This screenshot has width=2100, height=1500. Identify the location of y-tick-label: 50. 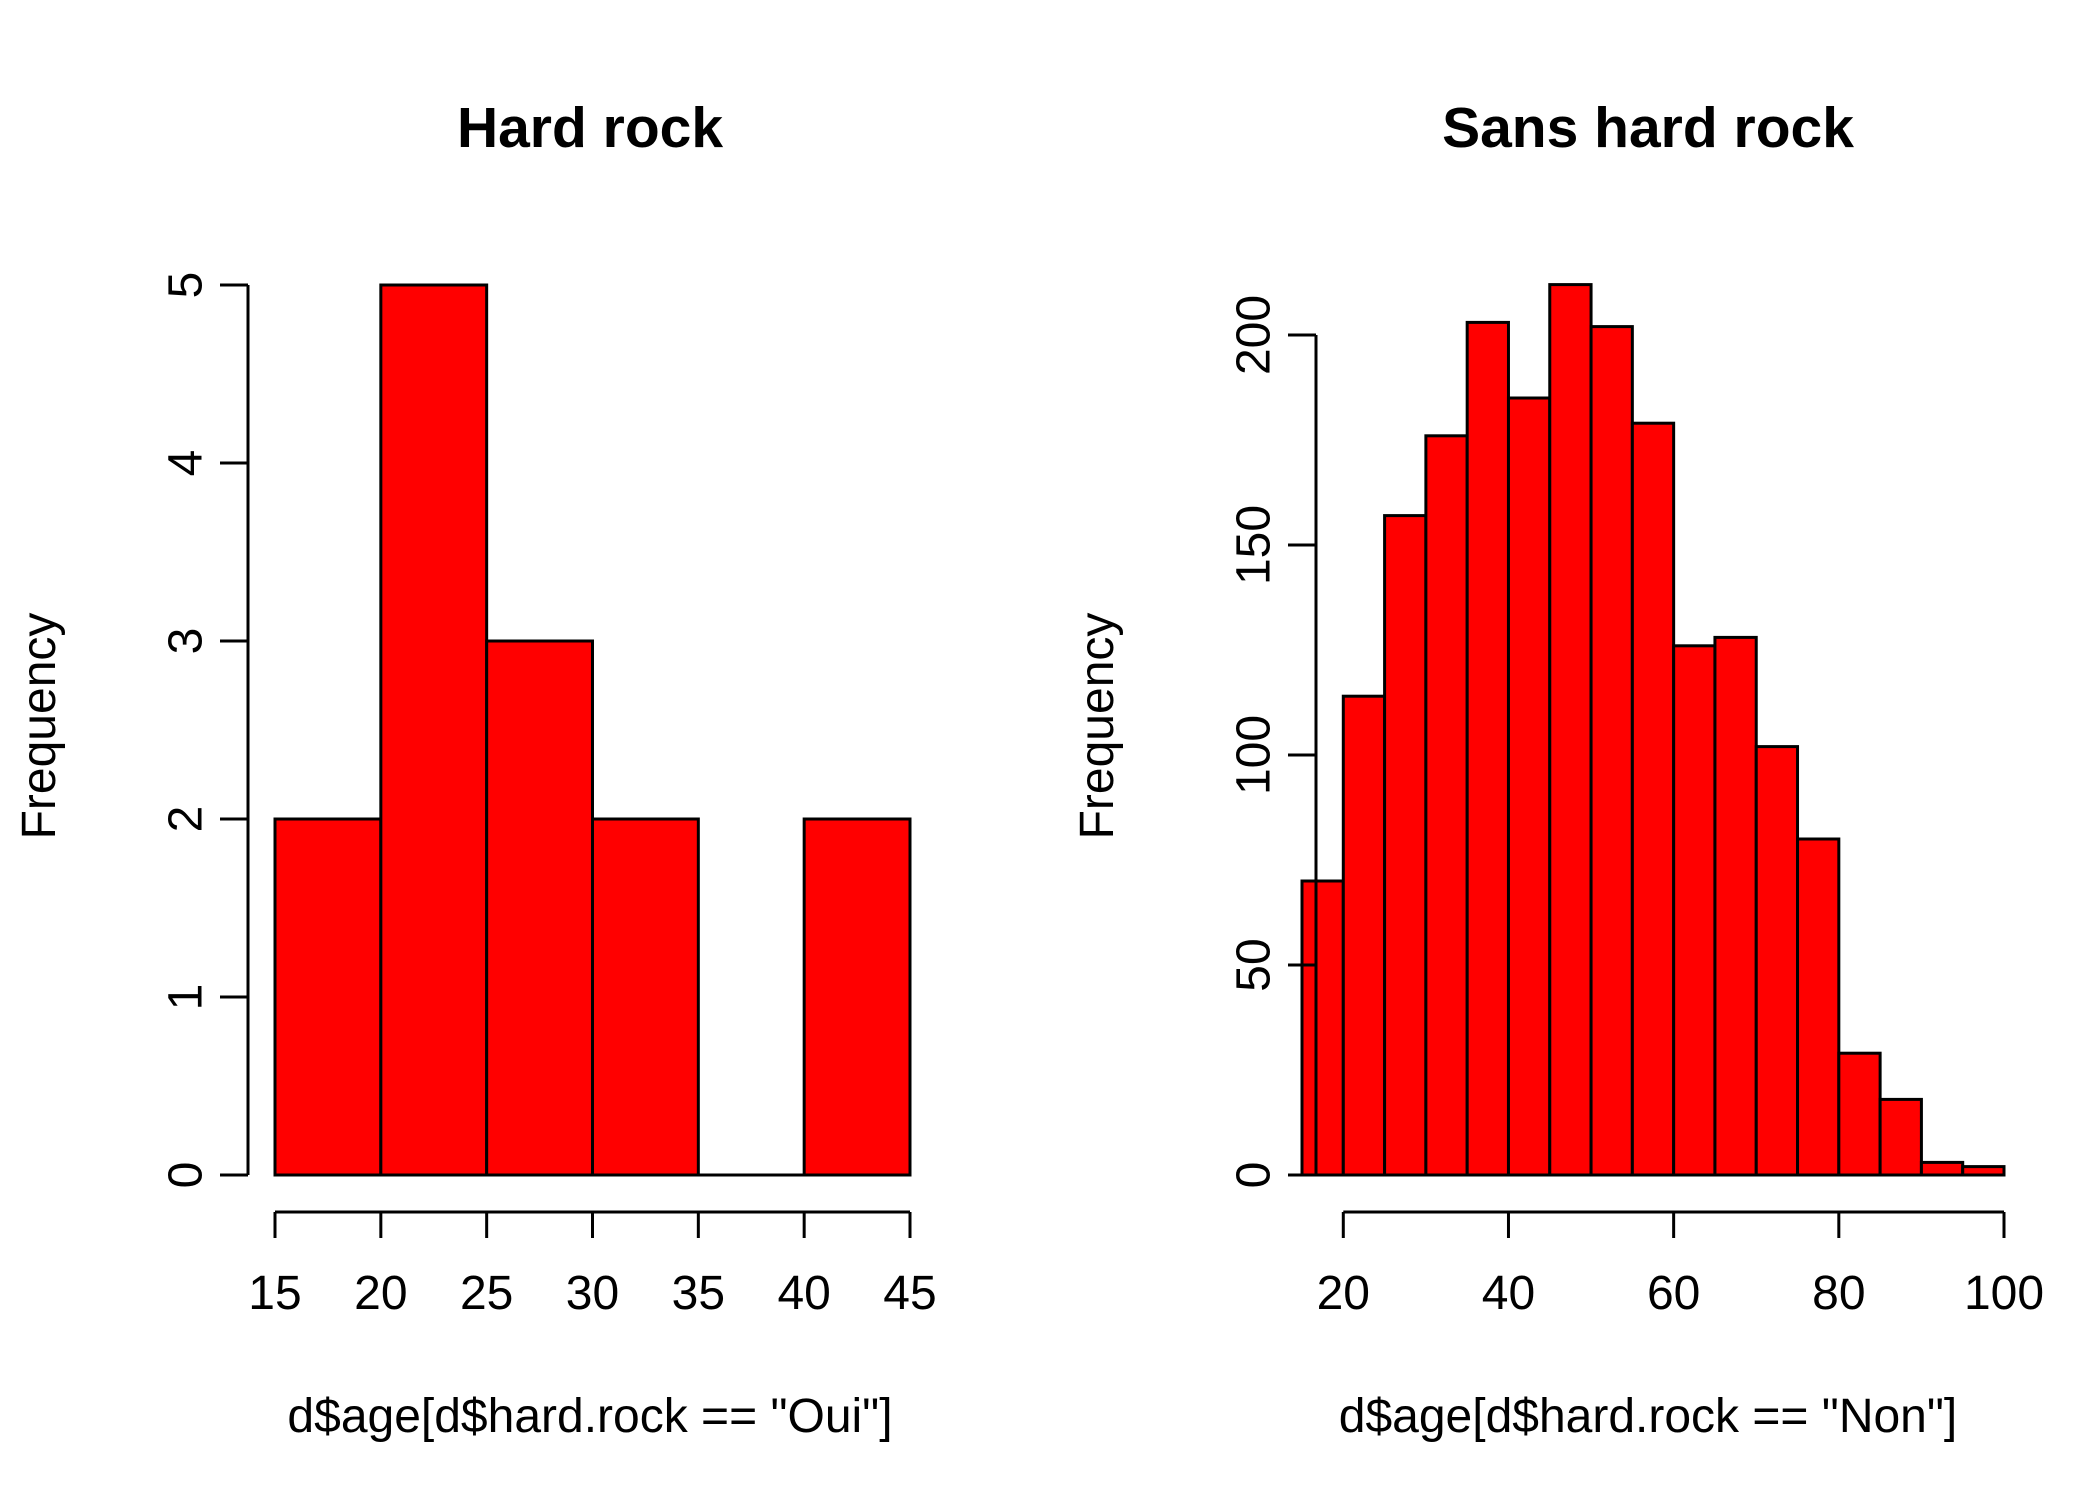
(1254, 964).